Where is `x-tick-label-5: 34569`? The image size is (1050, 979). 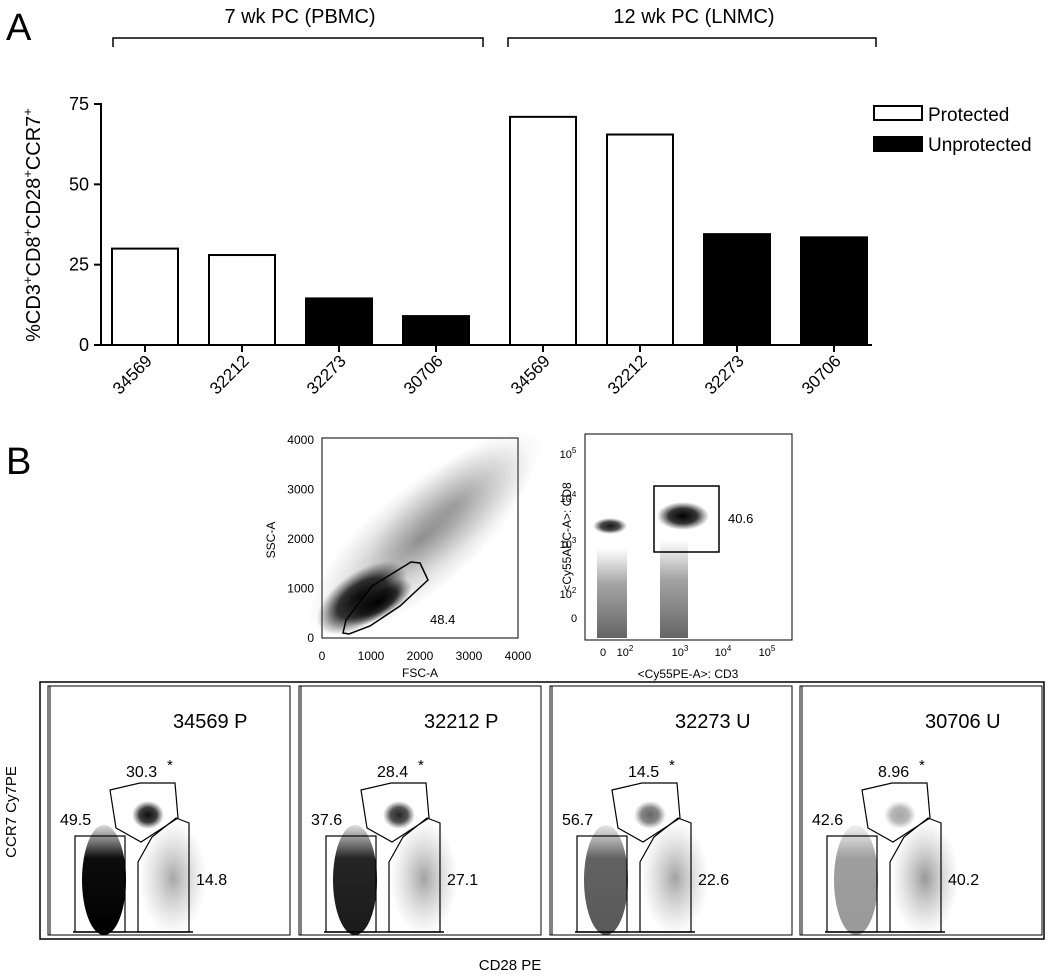 x-tick-label-5: 34569 is located at coordinates (530, 374).